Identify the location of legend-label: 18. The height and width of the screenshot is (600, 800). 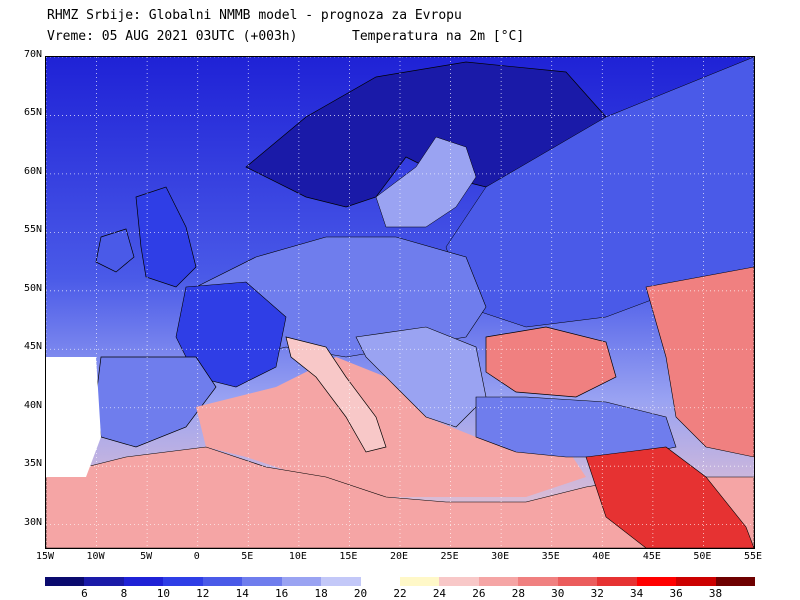
(321, 593).